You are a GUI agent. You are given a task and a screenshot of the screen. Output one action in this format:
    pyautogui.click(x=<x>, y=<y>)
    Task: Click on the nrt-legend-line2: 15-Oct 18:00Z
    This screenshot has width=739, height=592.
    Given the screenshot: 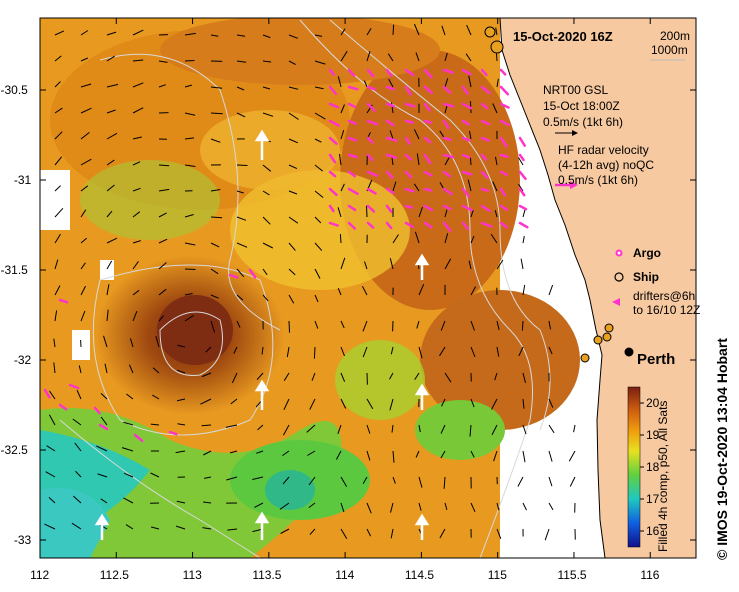 What is the action you would take?
    pyautogui.click(x=581, y=106)
    